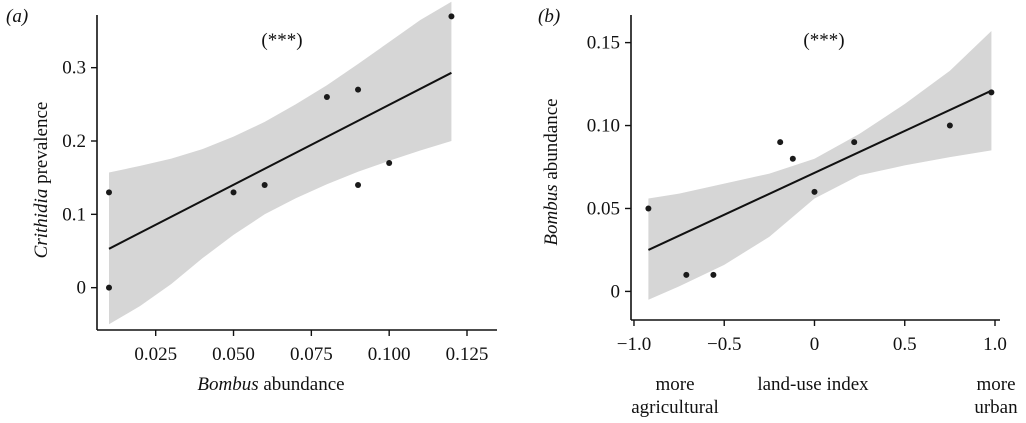  Describe the element at coordinates (74, 214) in the screenshot. I see `panel-a-y-tick-label: 0.1` at that location.